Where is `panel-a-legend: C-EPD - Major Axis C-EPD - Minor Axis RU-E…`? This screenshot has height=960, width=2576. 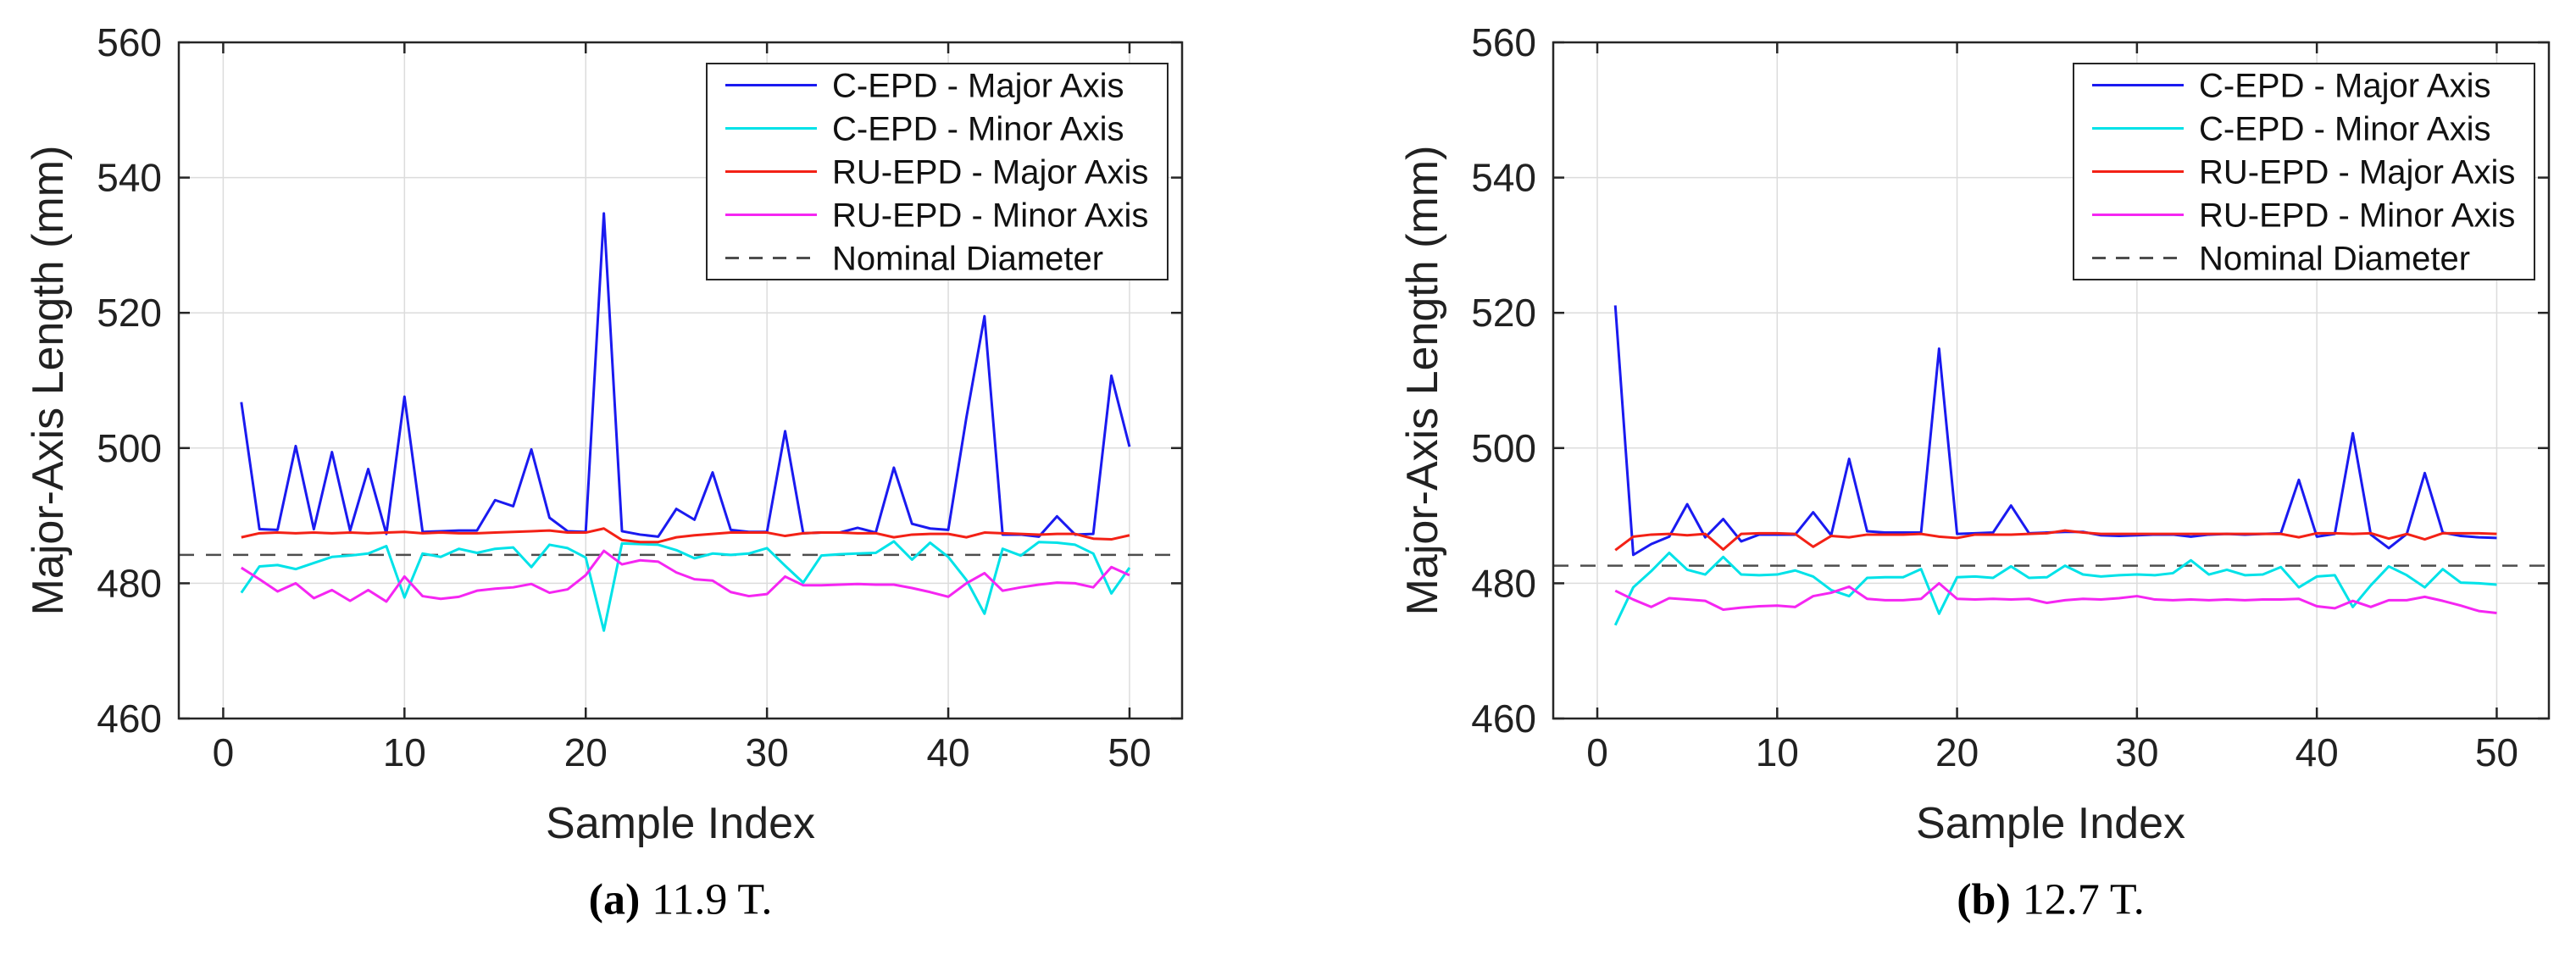 panel-a-legend: C-EPD - Major Axis C-EPD - Minor Axis RU-E… is located at coordinates (937, 171).